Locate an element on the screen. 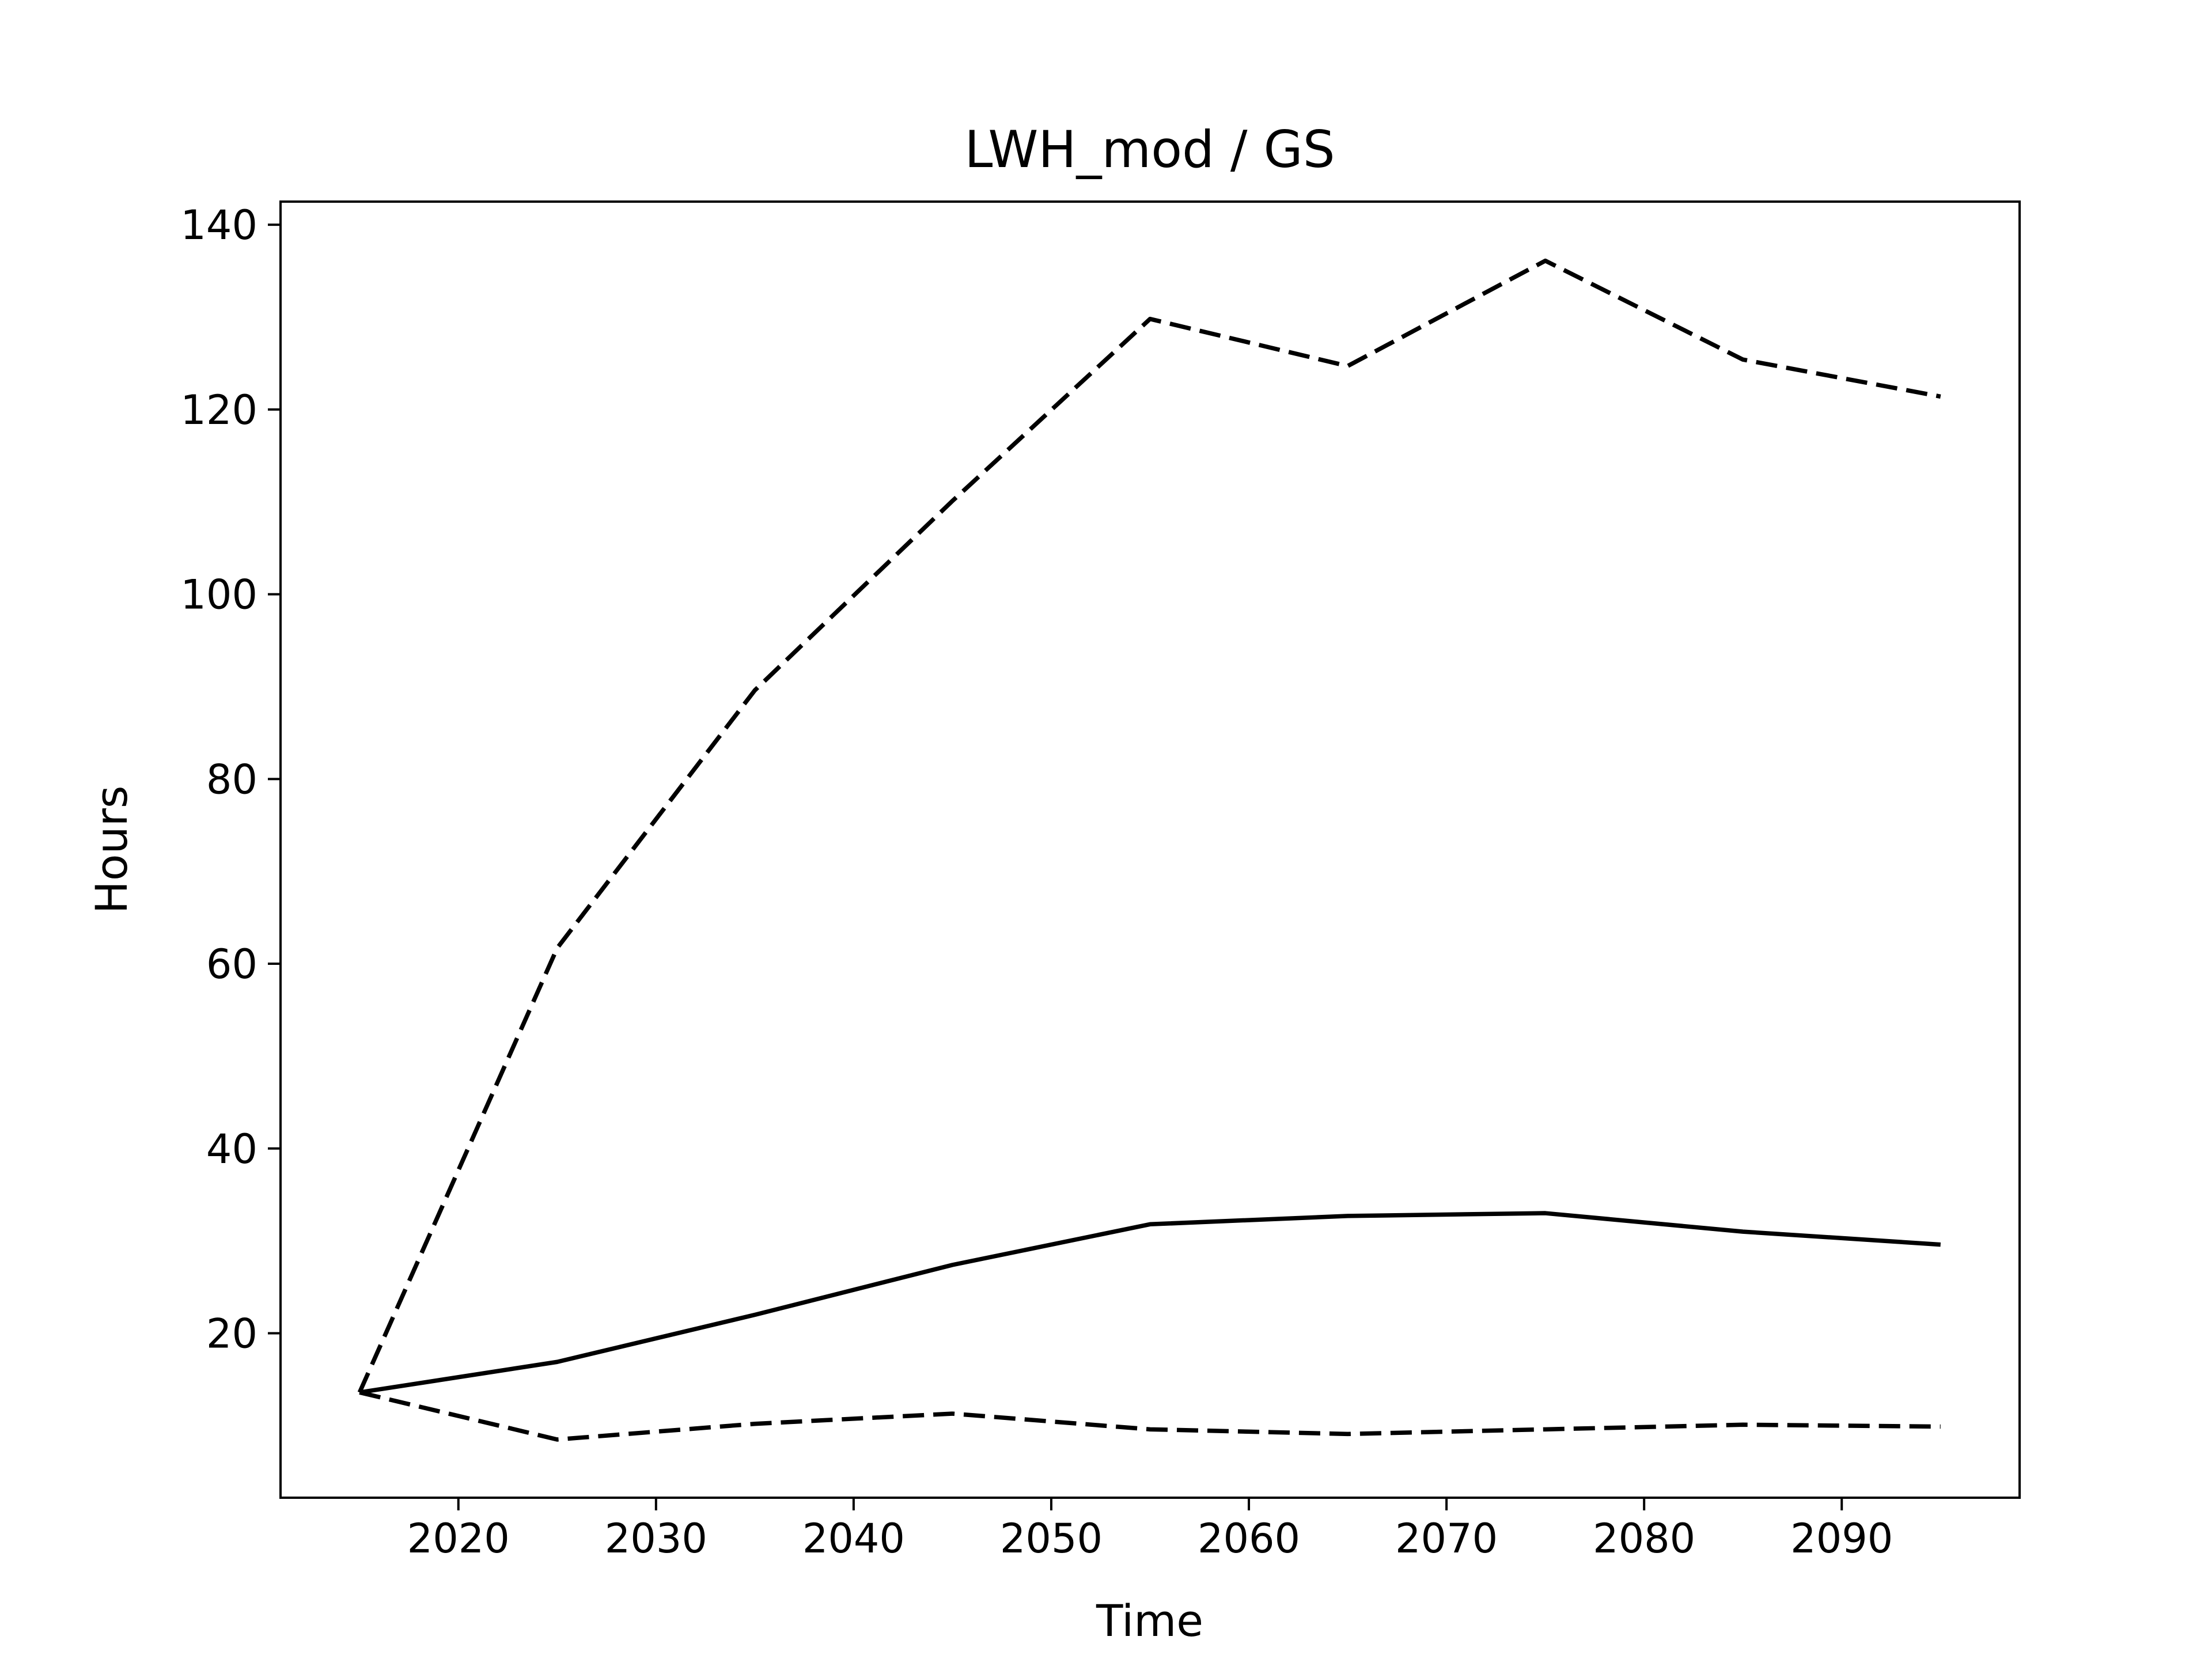 This screenshot has width=2212, height=1659. x-tick-label: 2020 is located at coordinates (458, 1538).